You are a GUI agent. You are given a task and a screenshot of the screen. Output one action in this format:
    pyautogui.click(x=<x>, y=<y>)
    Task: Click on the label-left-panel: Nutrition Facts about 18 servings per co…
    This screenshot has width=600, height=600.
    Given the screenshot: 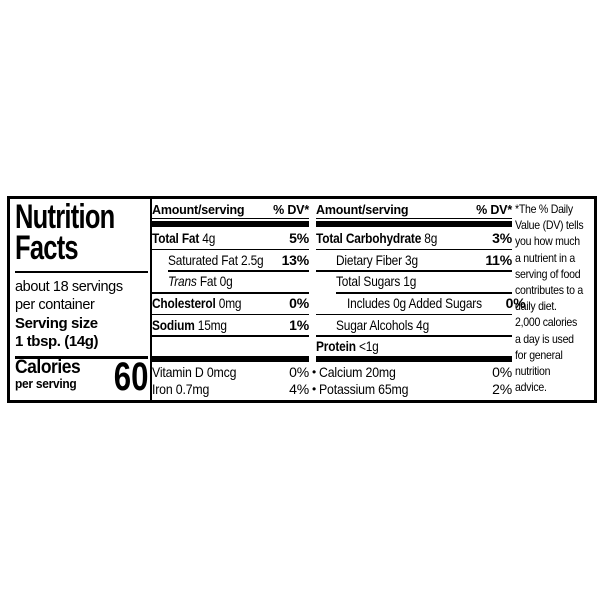 What is the action you would take?
    pyautogui.click(x=81, y=298)
    